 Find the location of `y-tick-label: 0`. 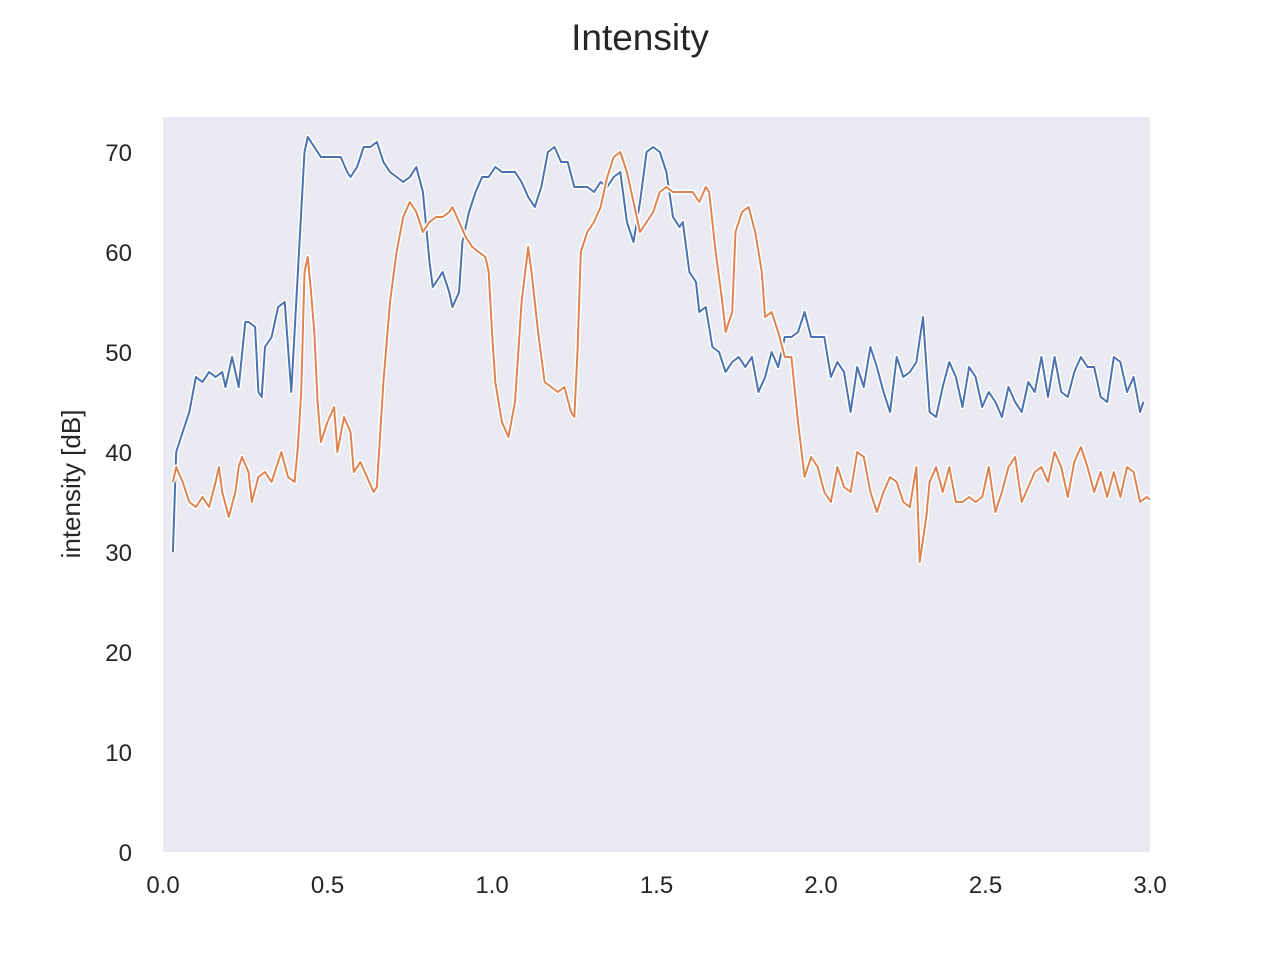

y-tick-label: 0 is located at coordinates (125, 853).